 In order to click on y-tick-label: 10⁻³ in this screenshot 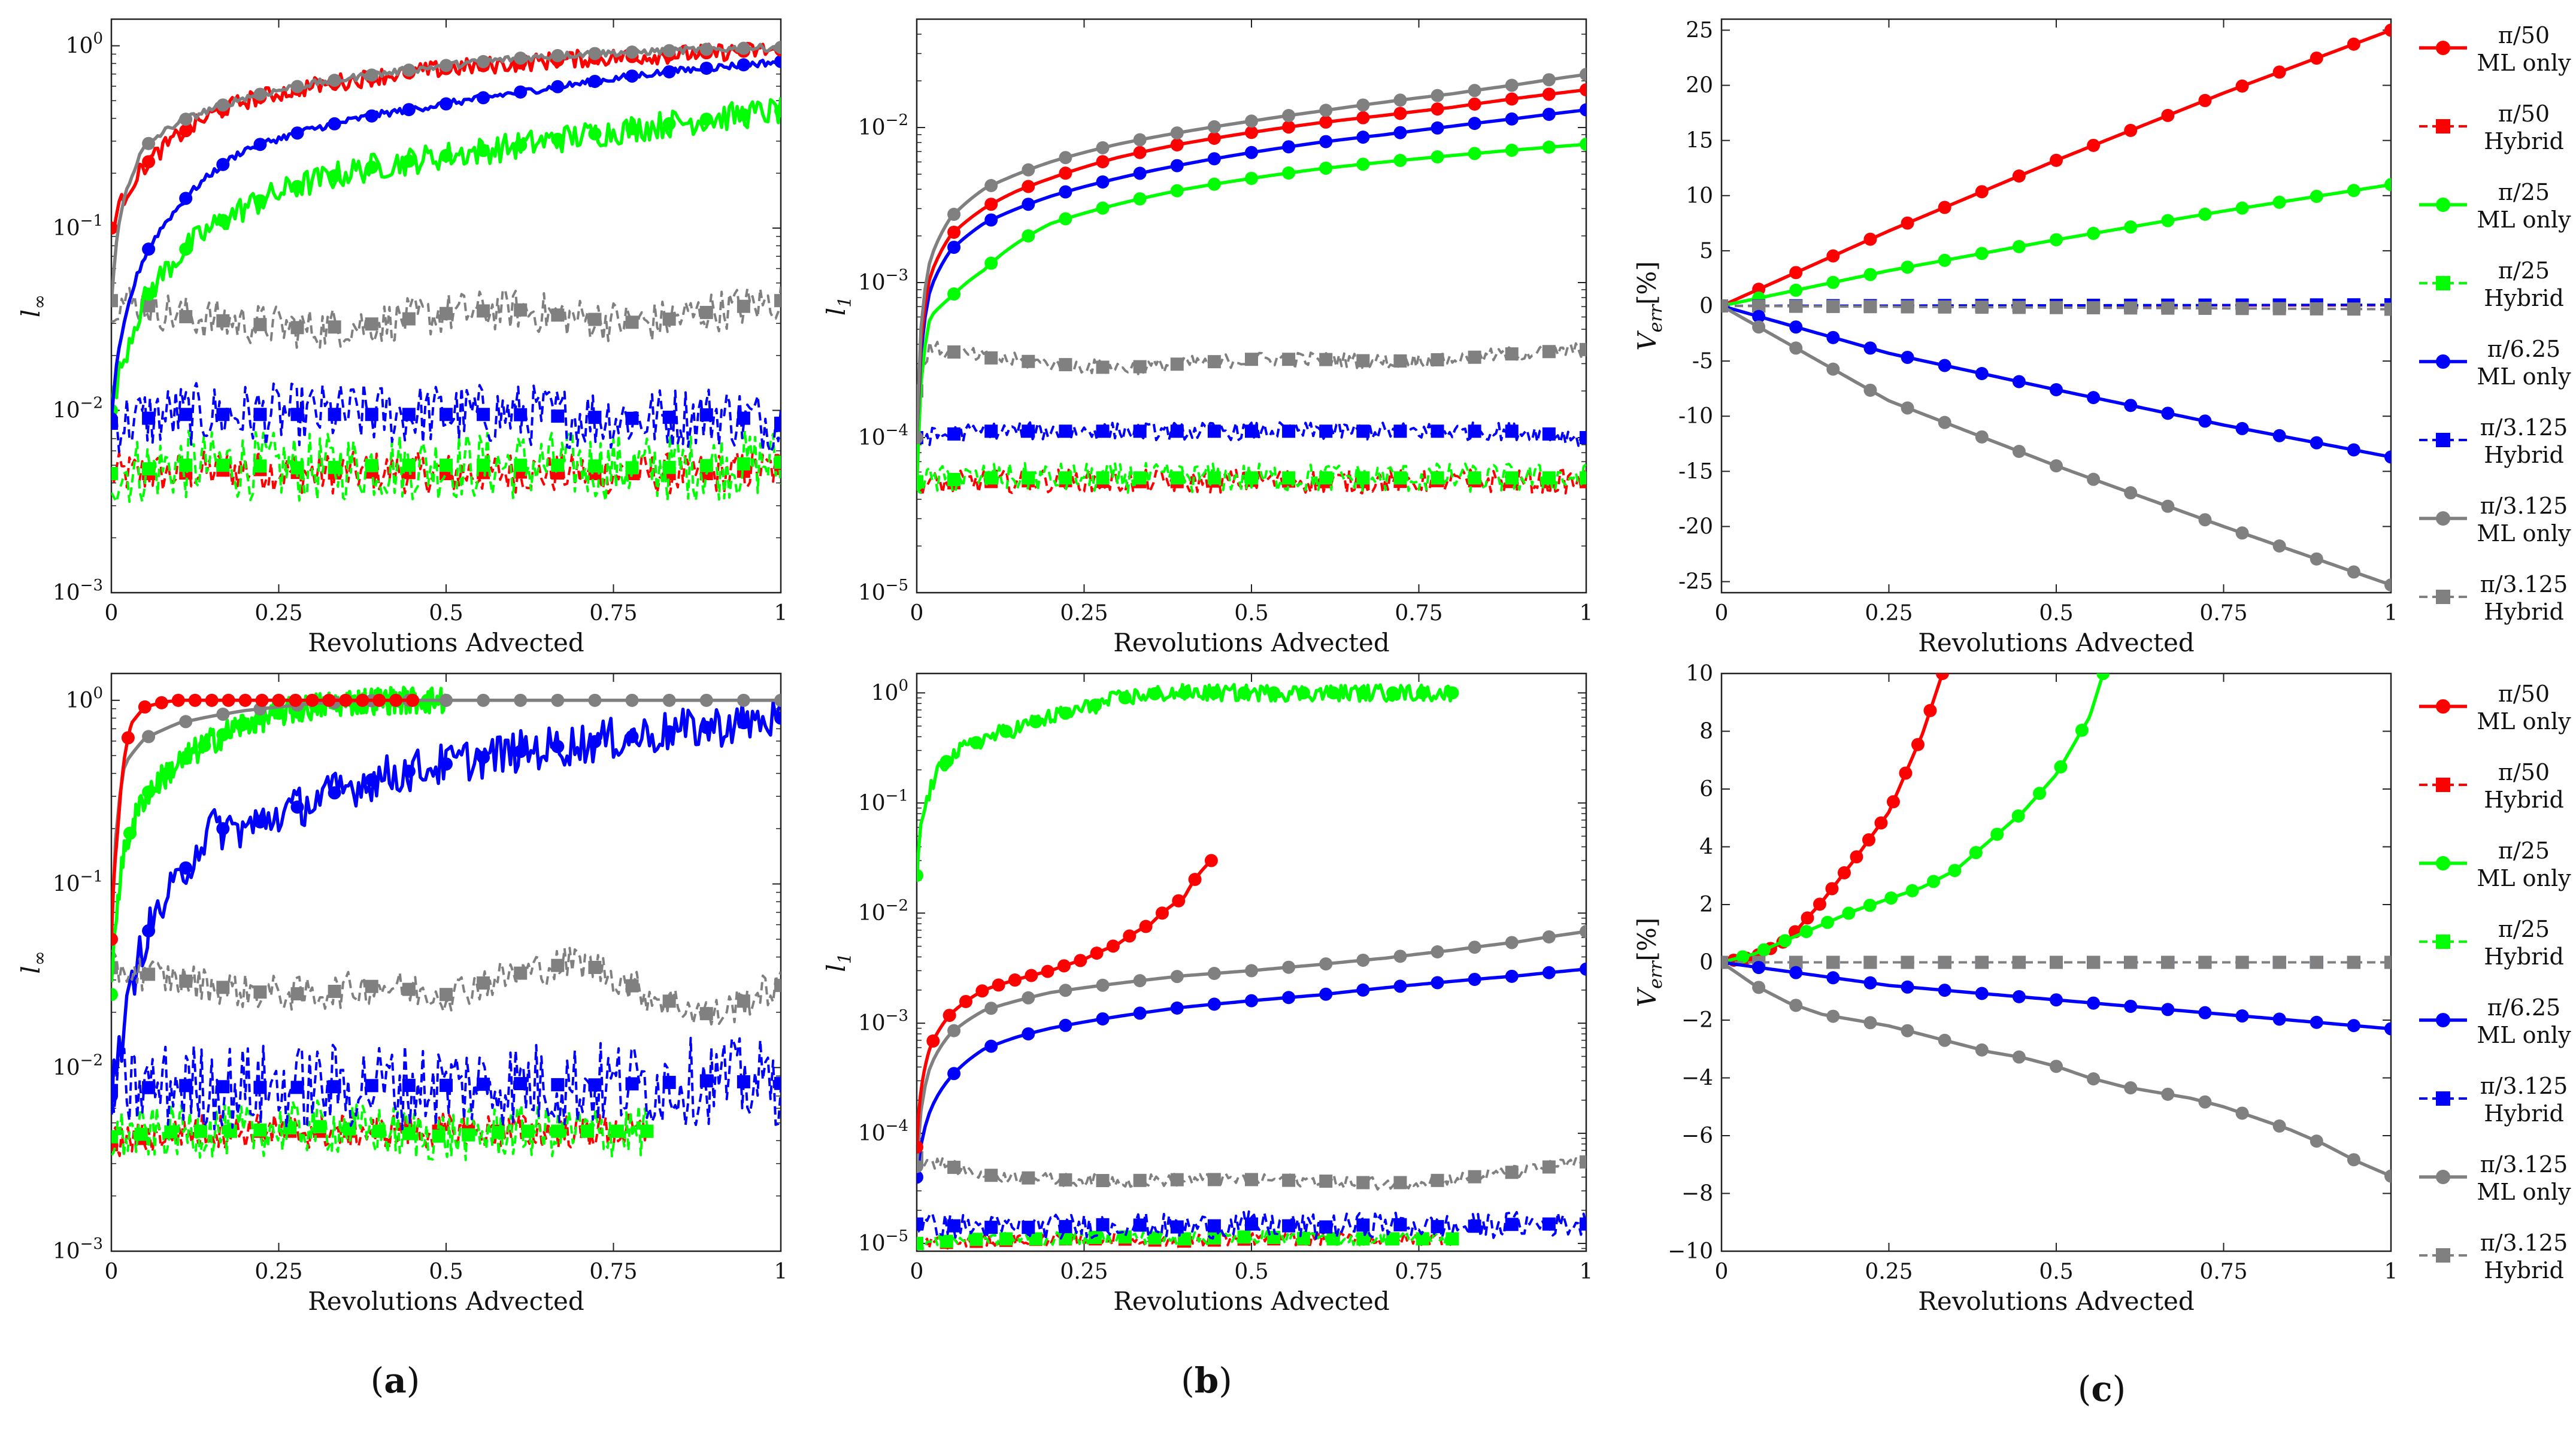, I will do `click(883, 1022)`.